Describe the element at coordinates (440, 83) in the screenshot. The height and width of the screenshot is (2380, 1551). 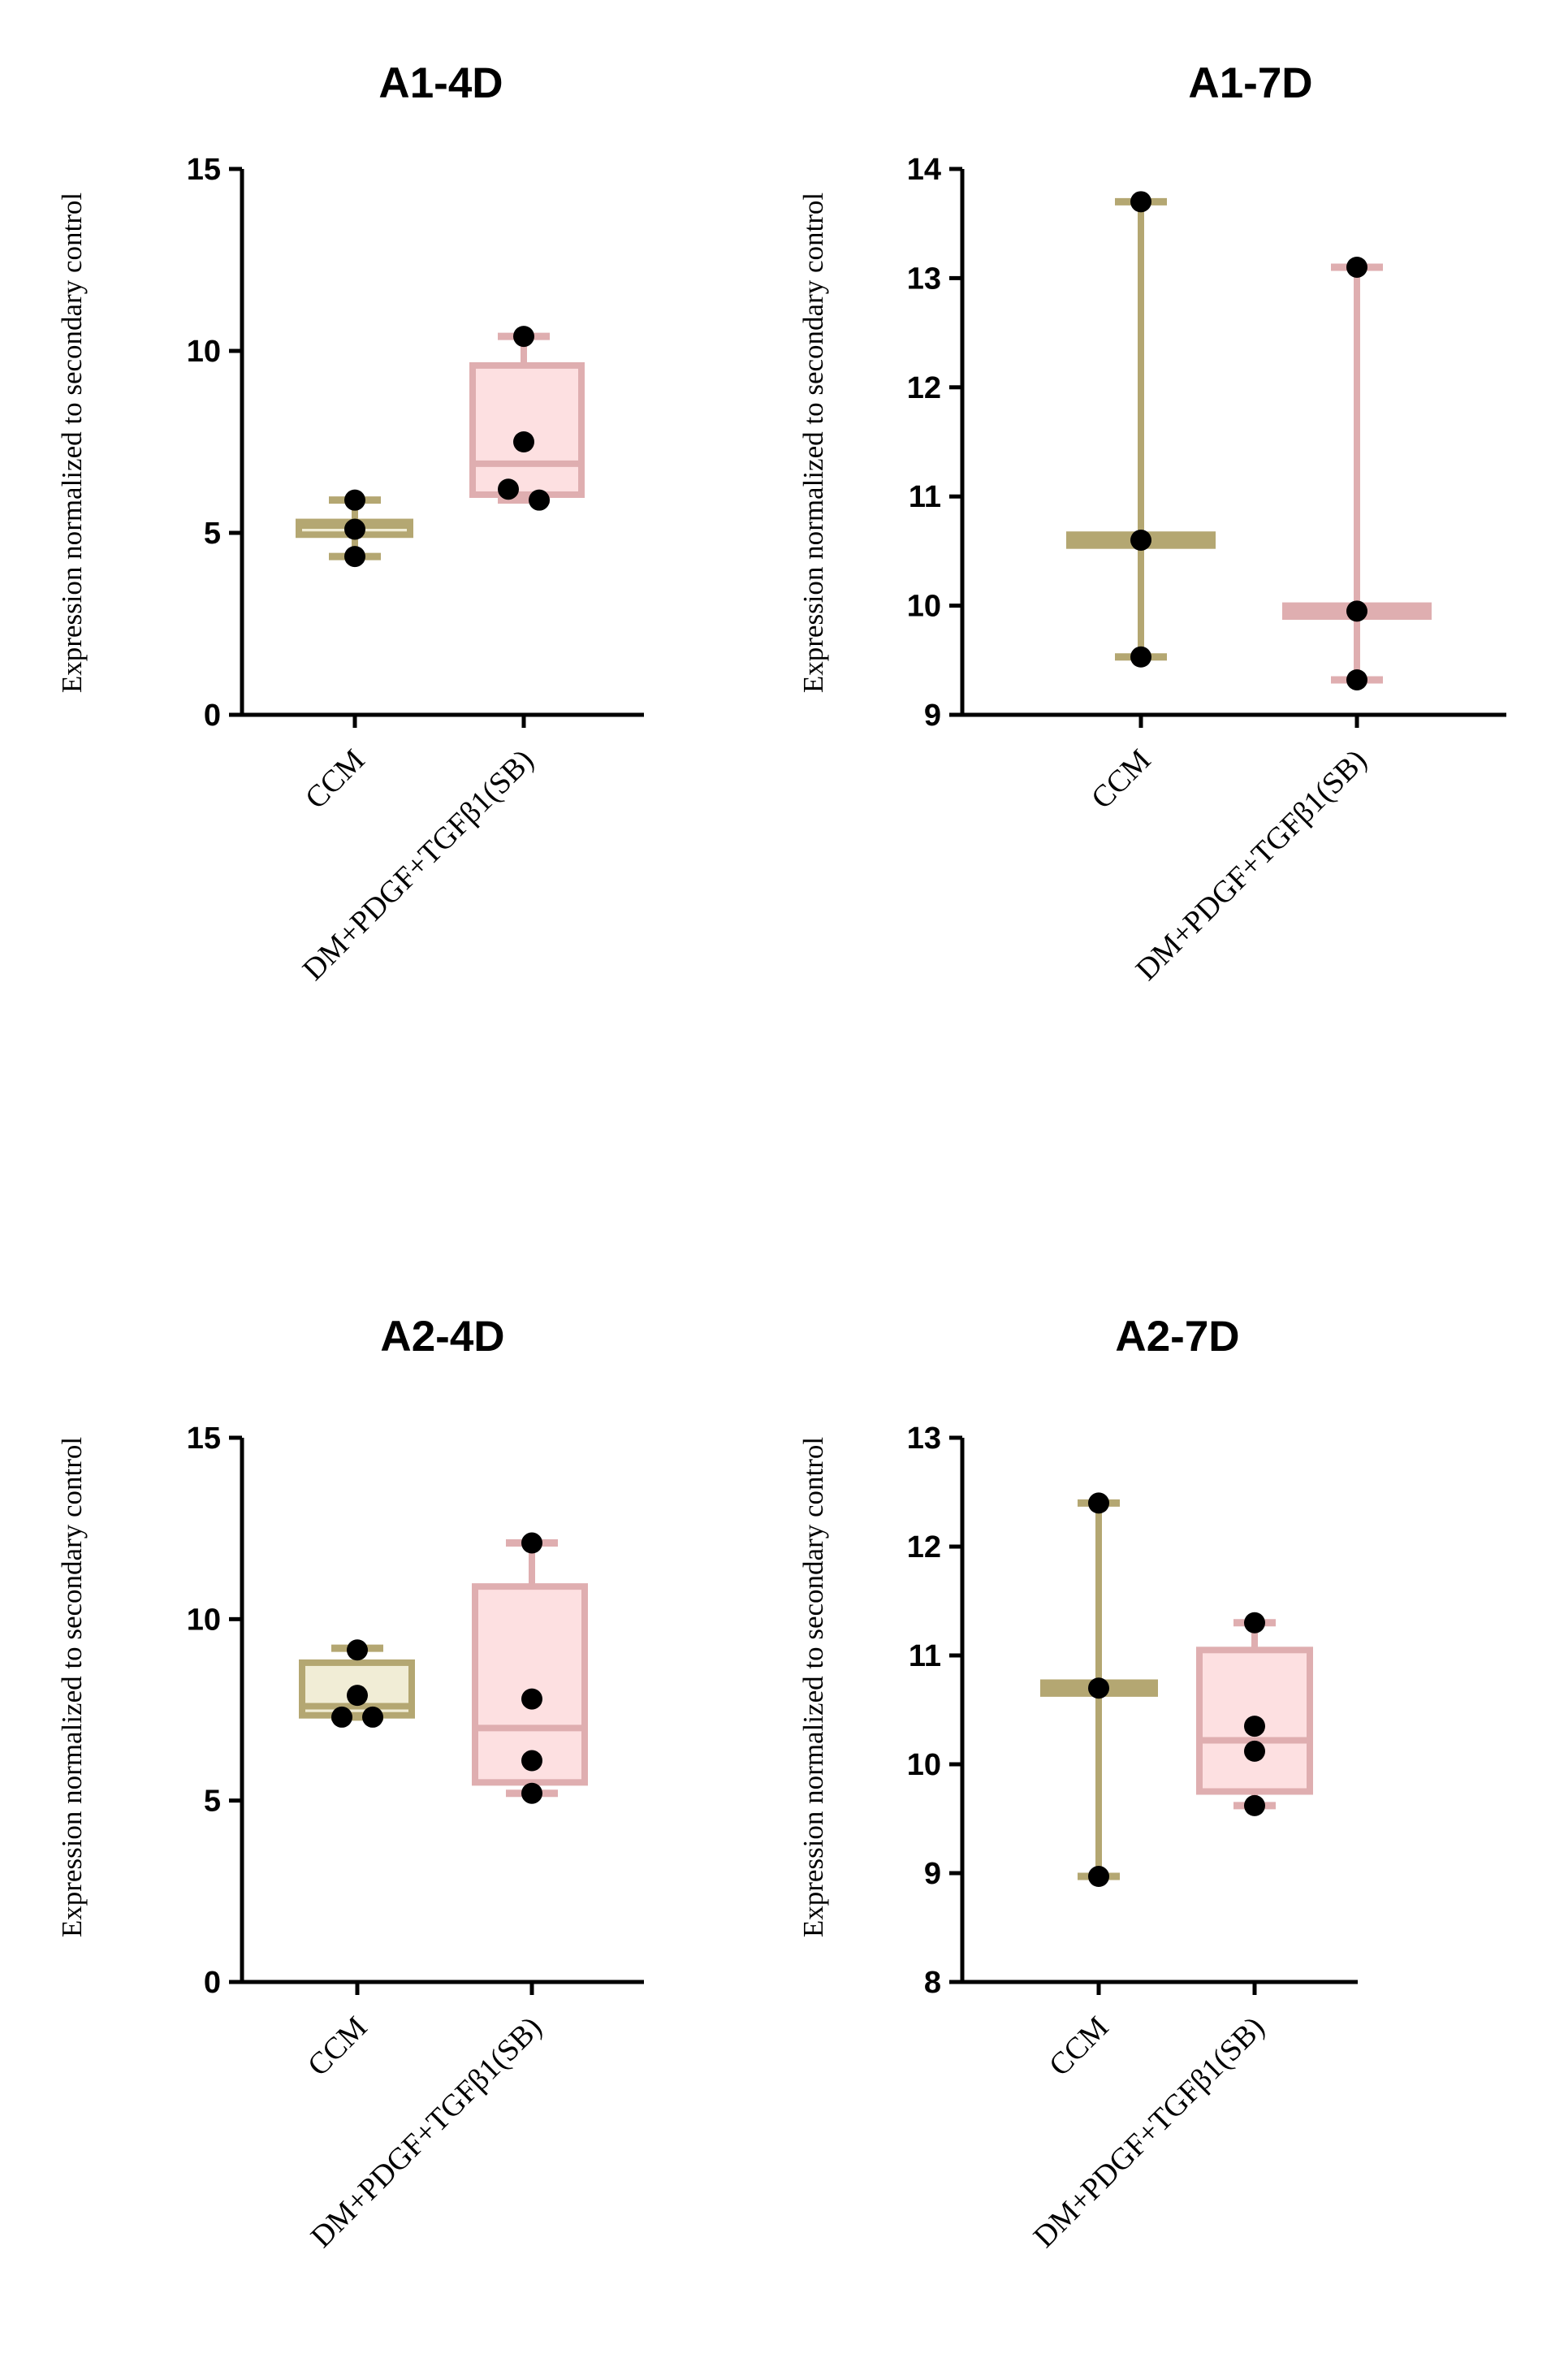
I see `chart-title: A1-4D` at that location.